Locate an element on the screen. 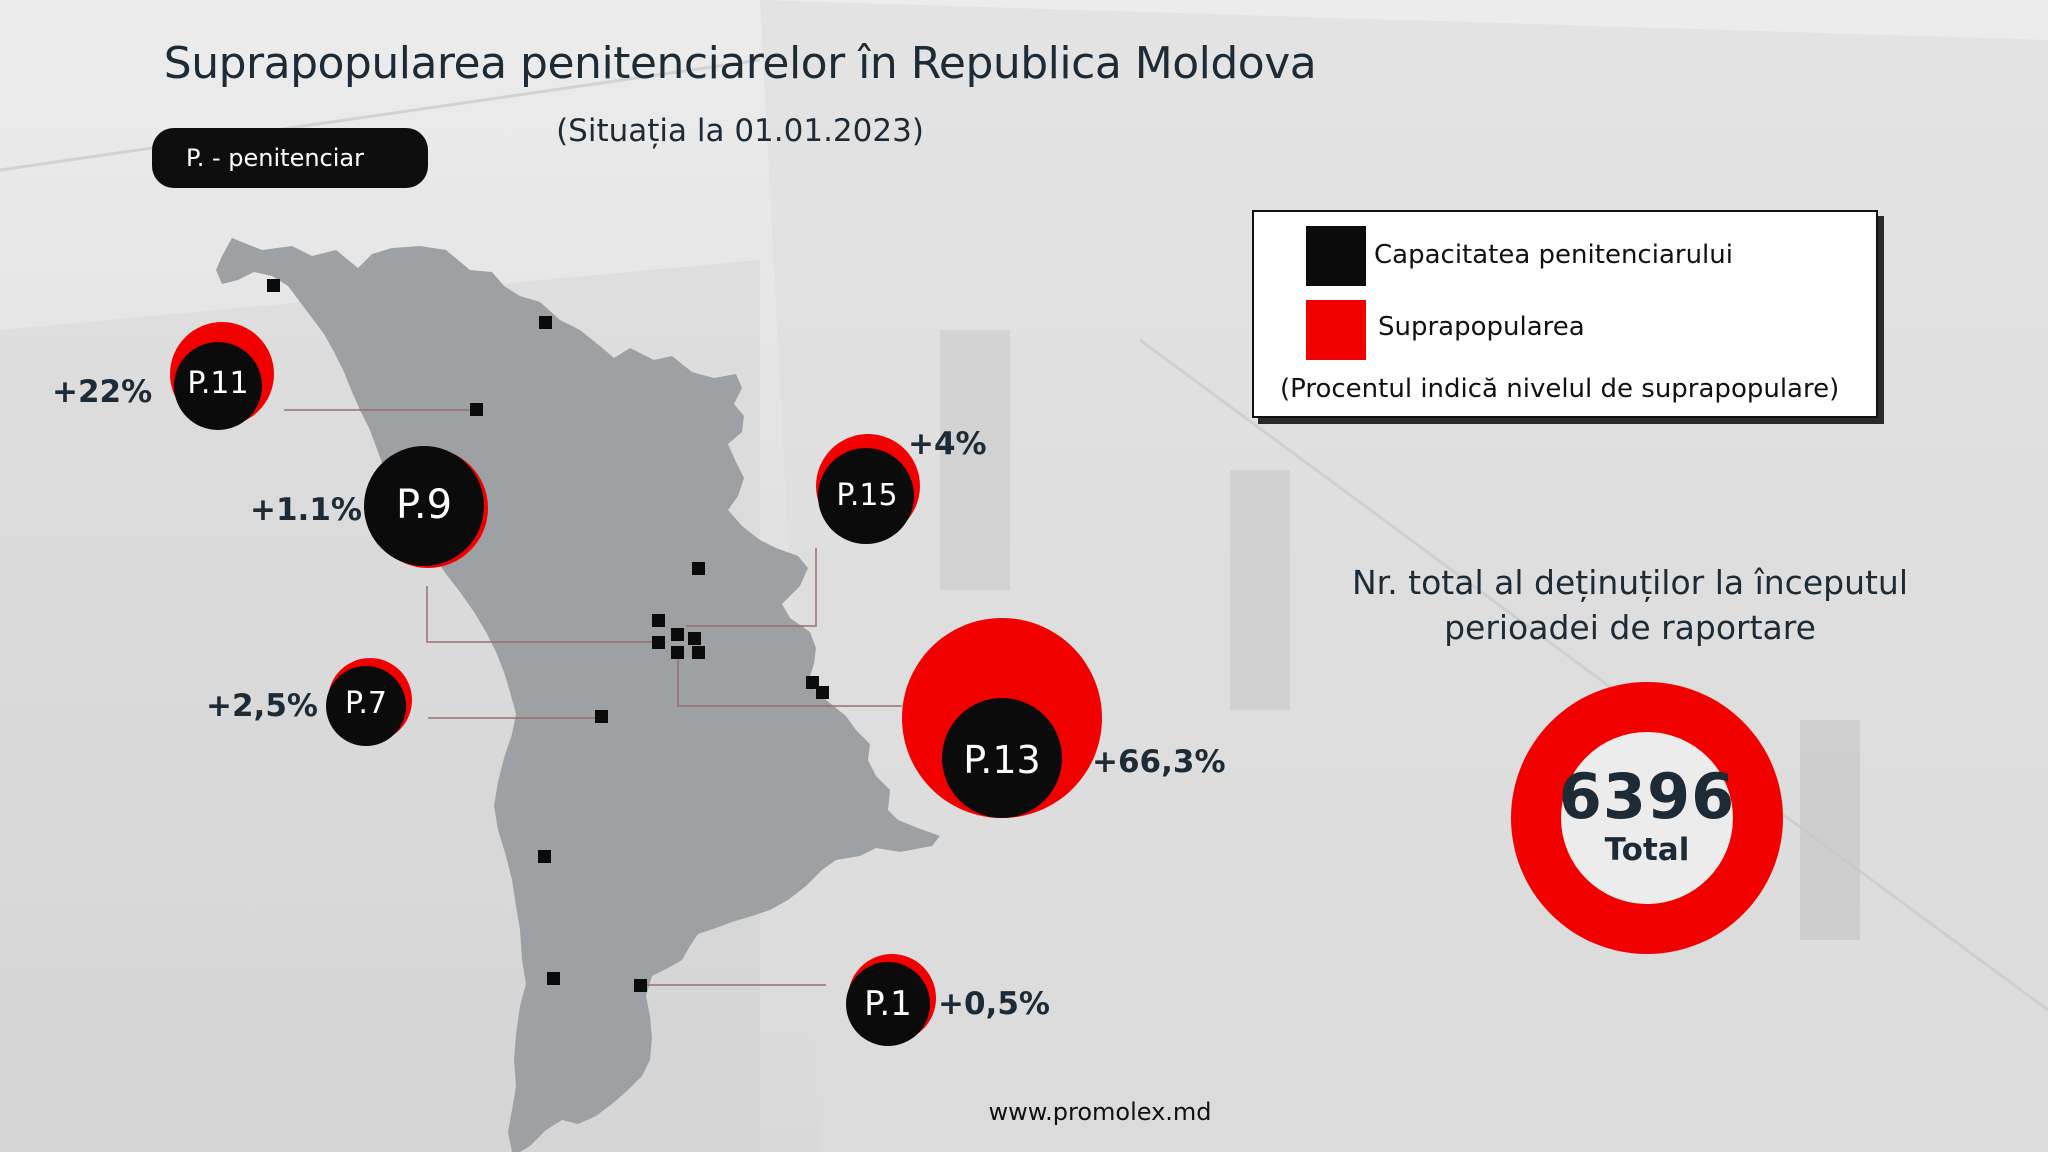  total-label: Total is located at coordinates (1647, 850).